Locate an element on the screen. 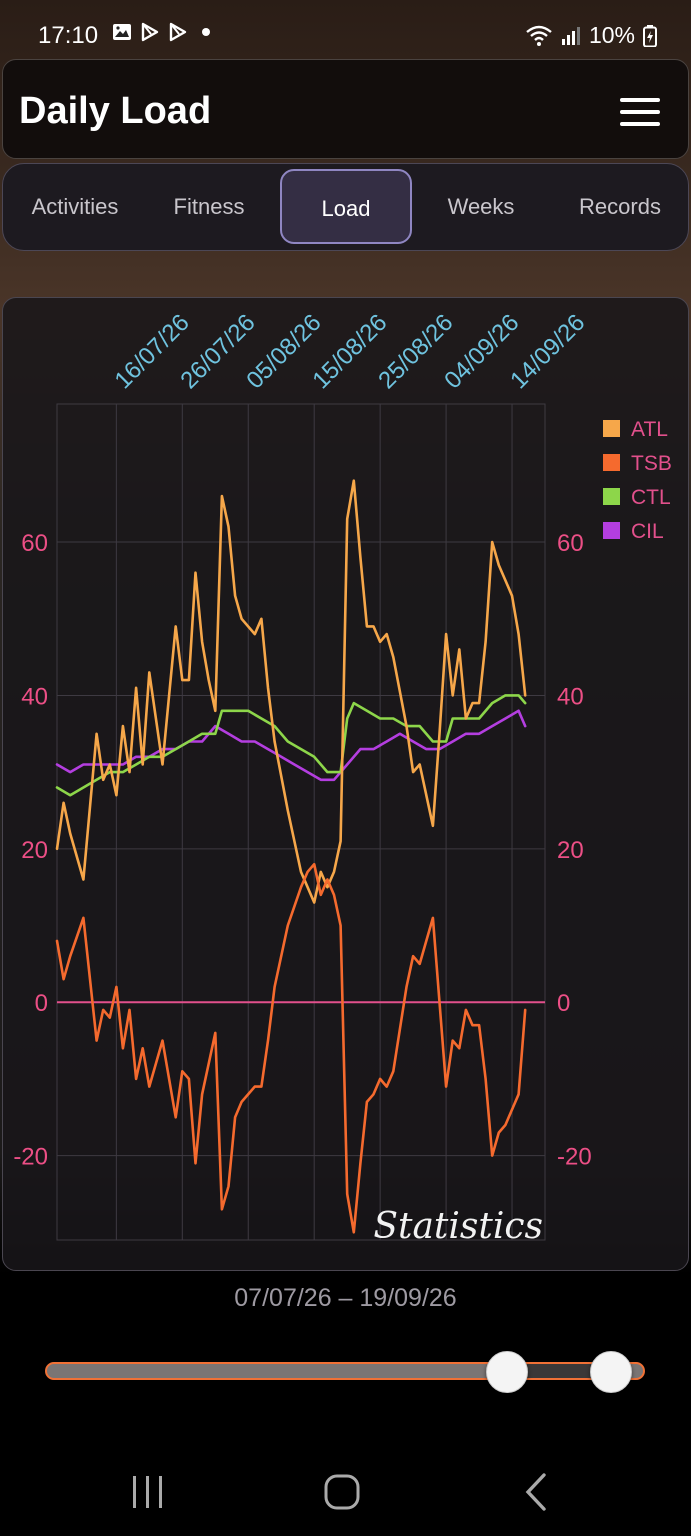 The height and width of the screenshot is (1536, 691). series-line-ctl is located at coordinates (291, 745).